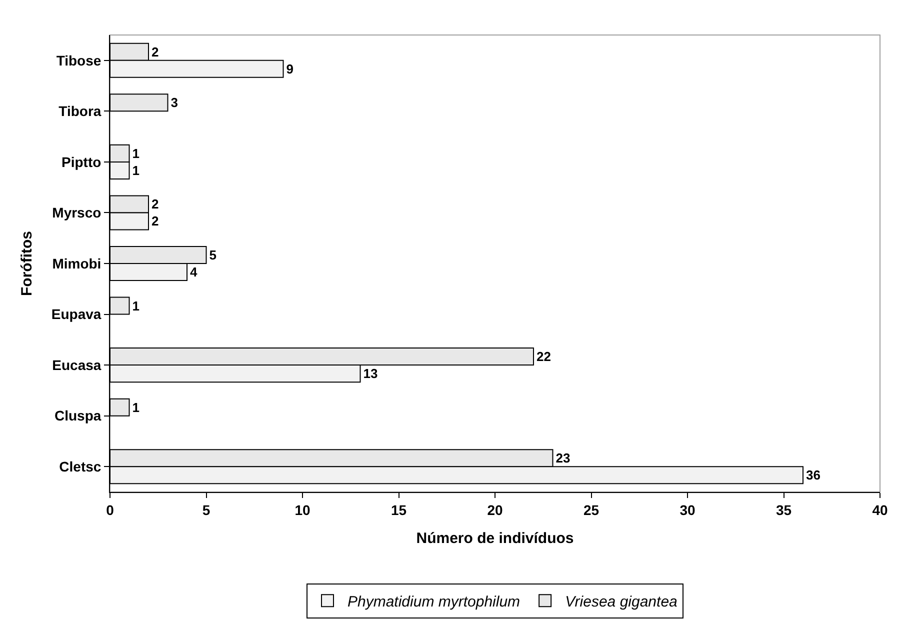  Describe the element at coordinates (302, 510) in the screenshot. I see `x-tick-label: 10` at that location.